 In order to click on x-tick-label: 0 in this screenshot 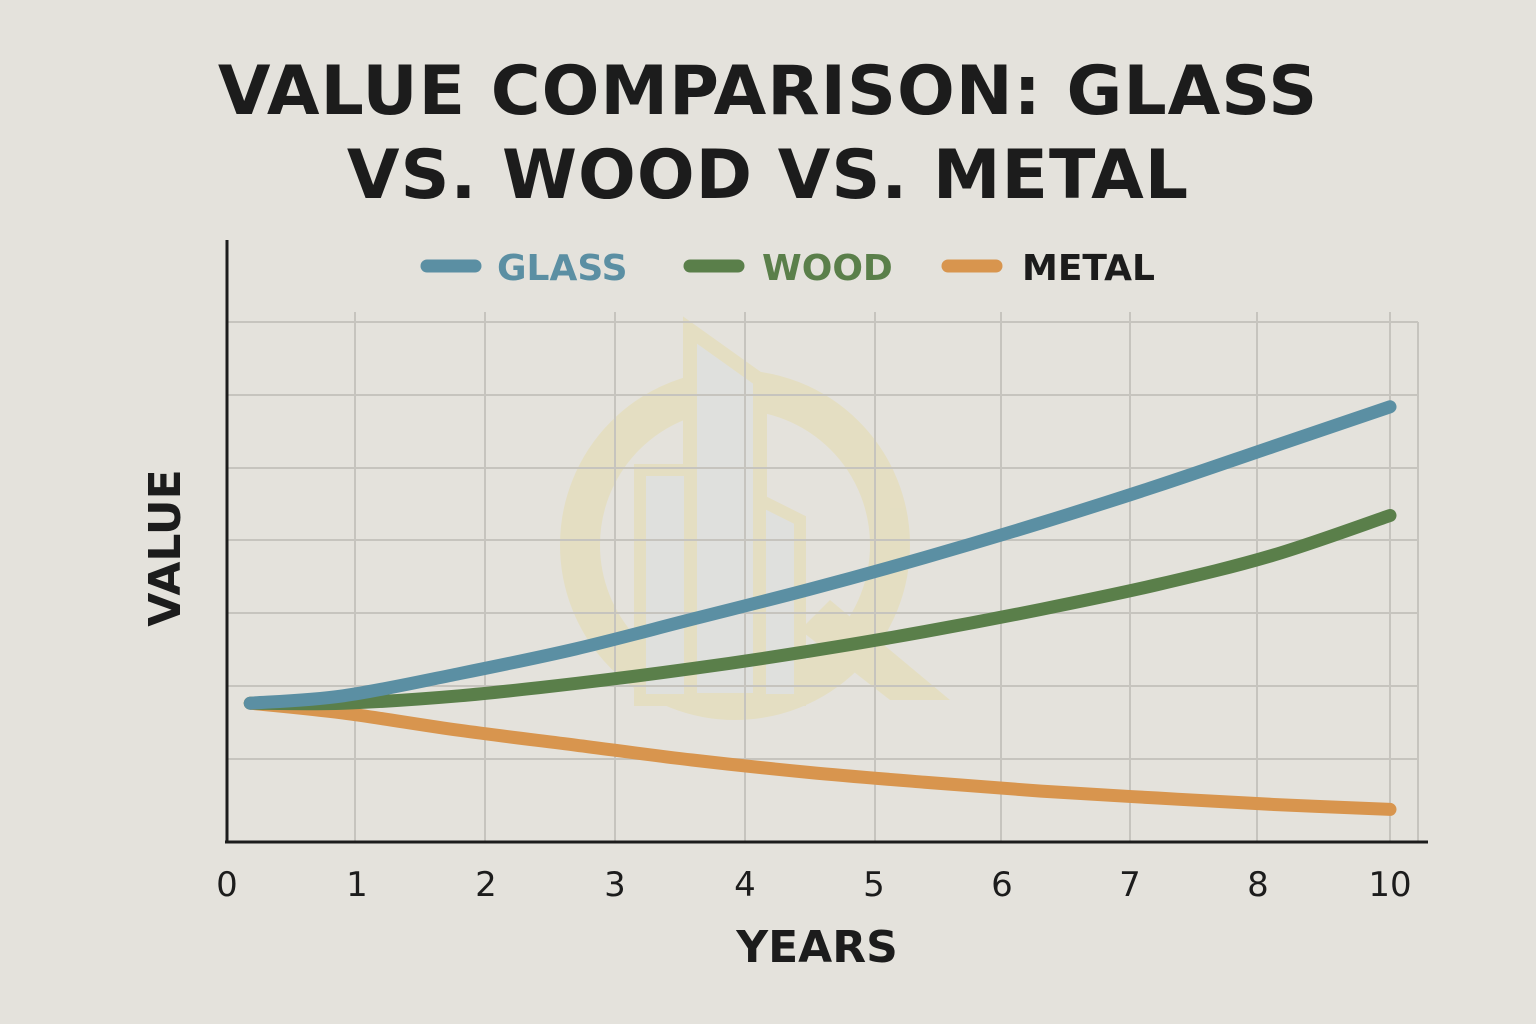, I will do `click(227, 885)`.